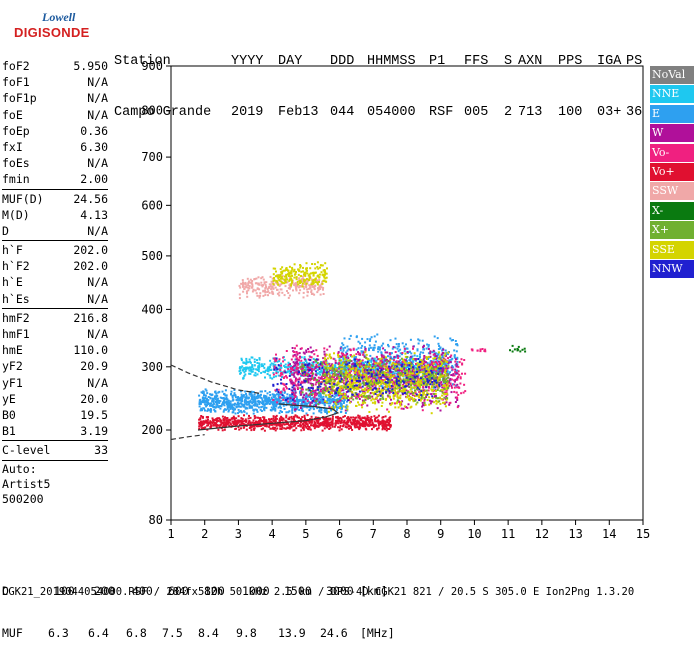 The image size is (700, 654). What do you see at coordinates (97, 163) in the screenshot?
I see `param-value: N/A` at bounding box center [97, 163].